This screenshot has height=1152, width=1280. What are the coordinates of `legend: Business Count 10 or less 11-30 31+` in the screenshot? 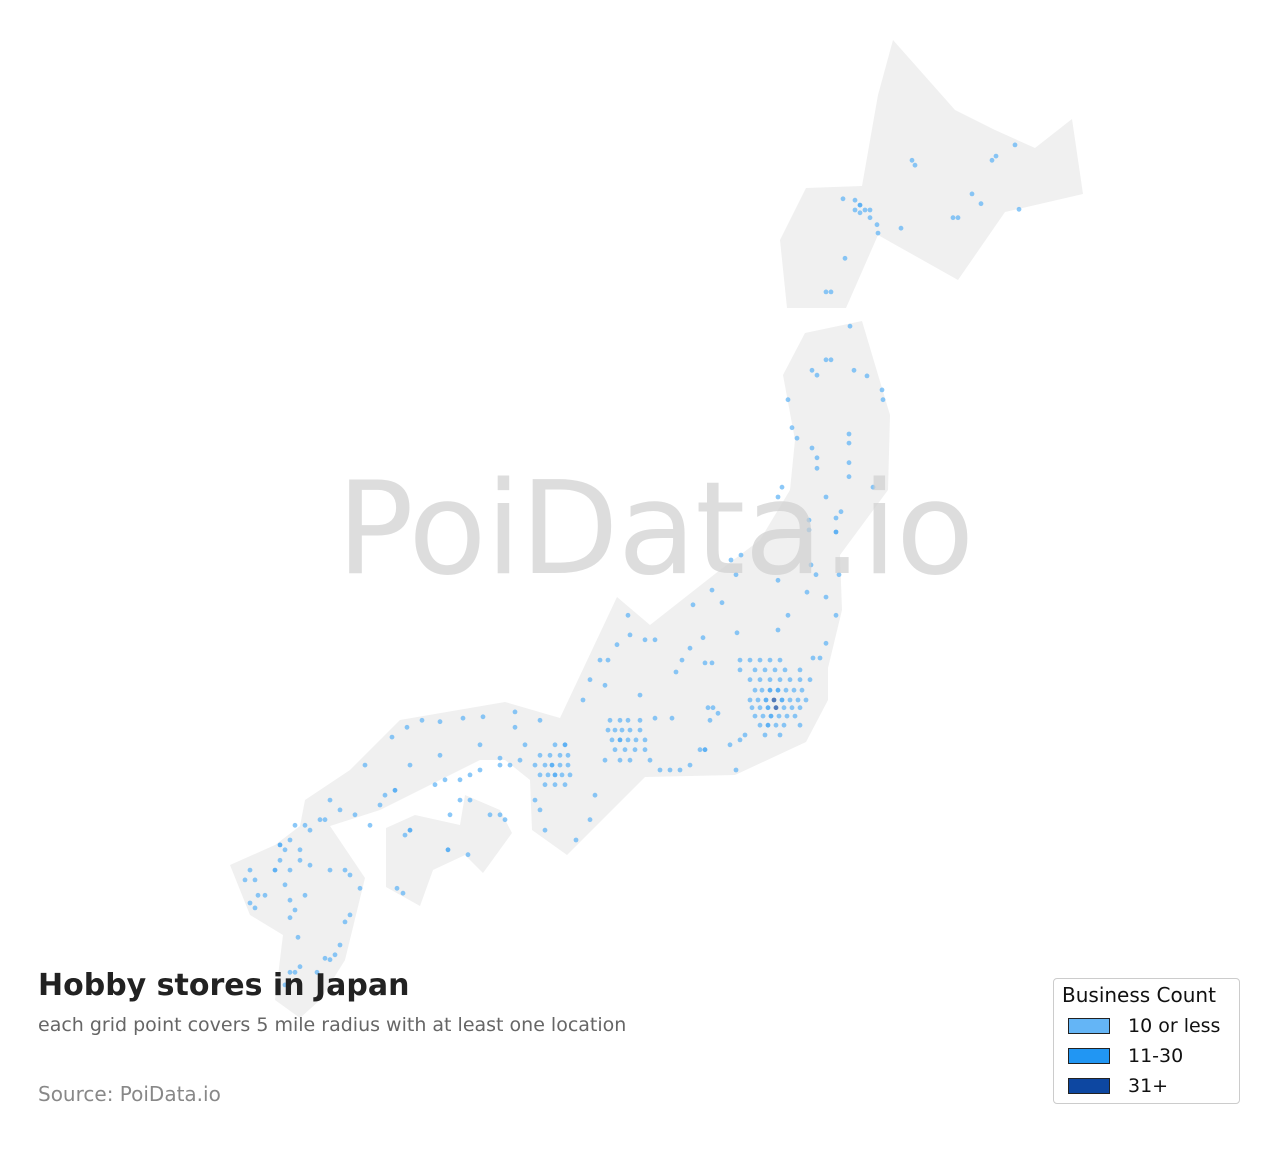 It's located at (1146, 1041).